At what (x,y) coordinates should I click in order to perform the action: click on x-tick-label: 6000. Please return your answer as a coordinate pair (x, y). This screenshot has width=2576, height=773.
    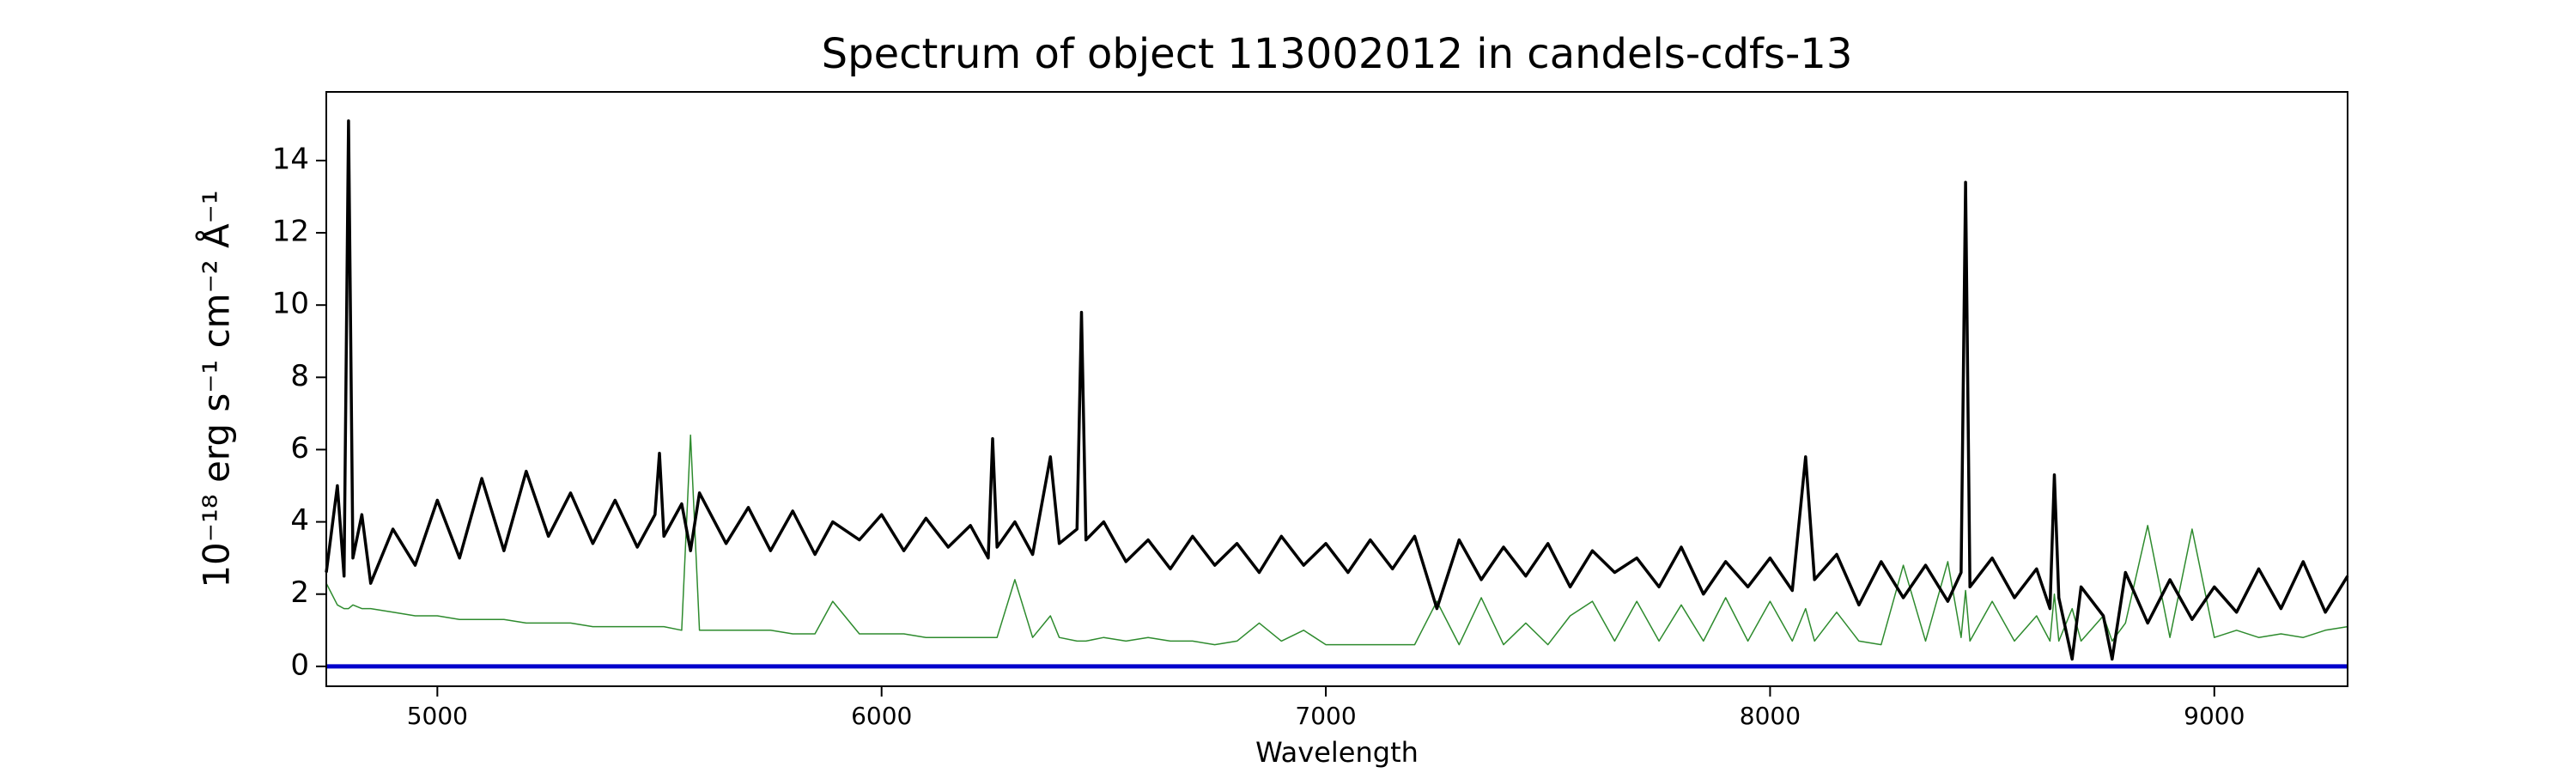
    Looking at the image, I should click on (881, 716).